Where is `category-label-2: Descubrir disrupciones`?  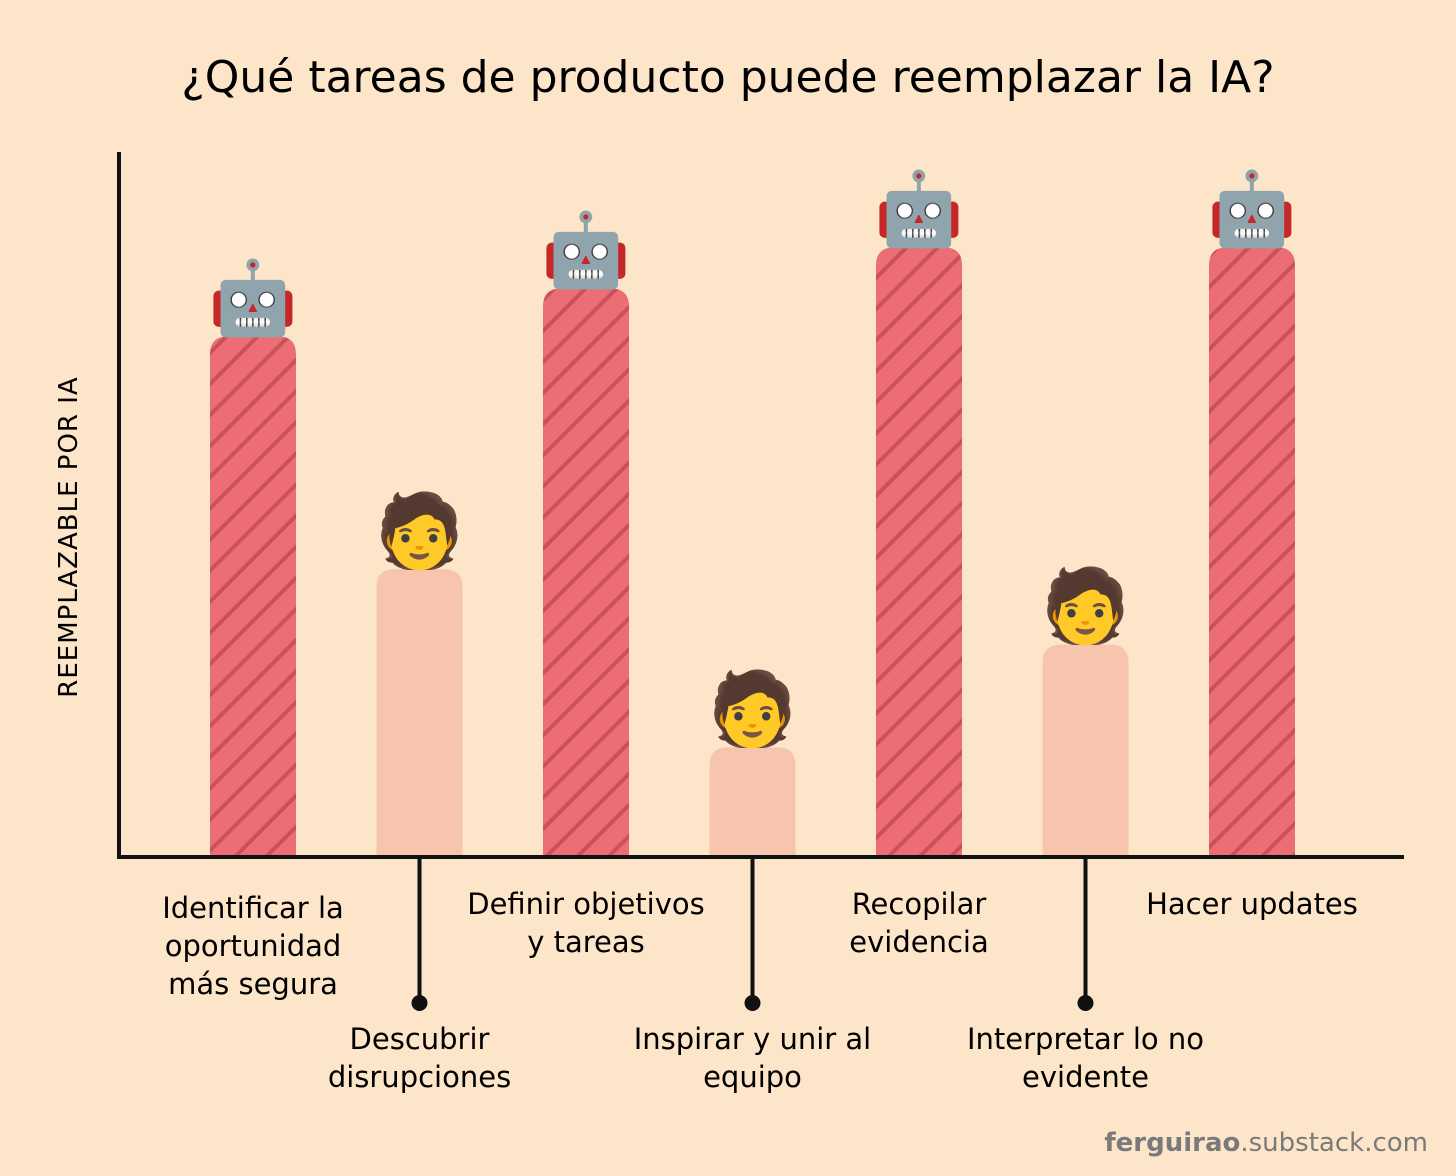
category-label-2: Descubrir disrupciones is located at coordinates (419, 1058).